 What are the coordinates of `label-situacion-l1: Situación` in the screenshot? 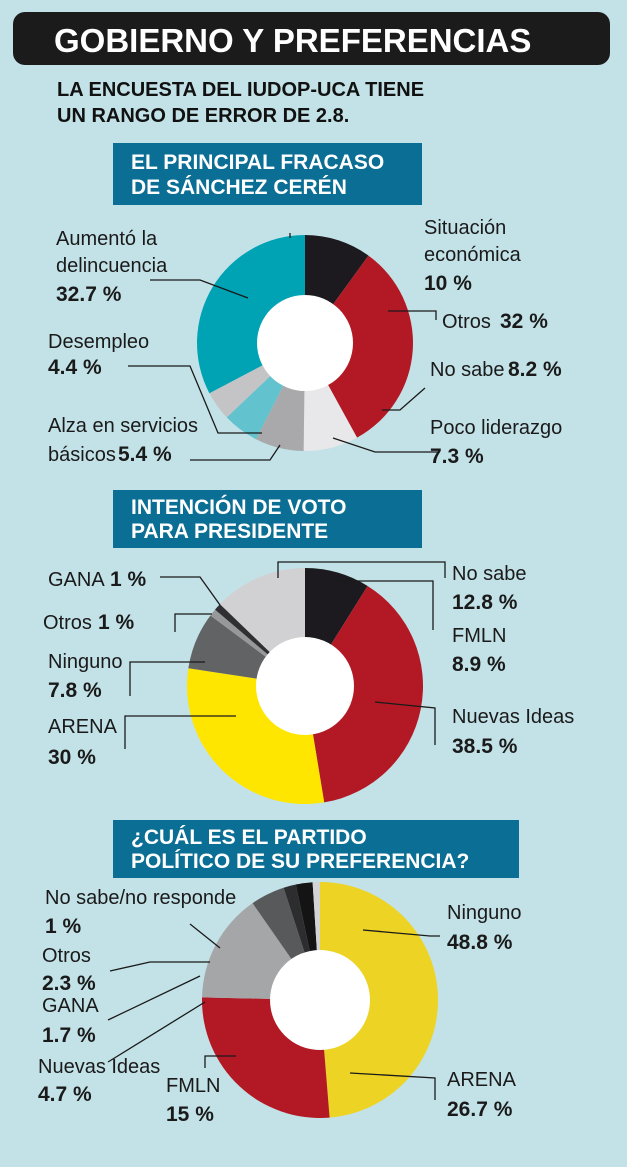 It's located at (465, 228).